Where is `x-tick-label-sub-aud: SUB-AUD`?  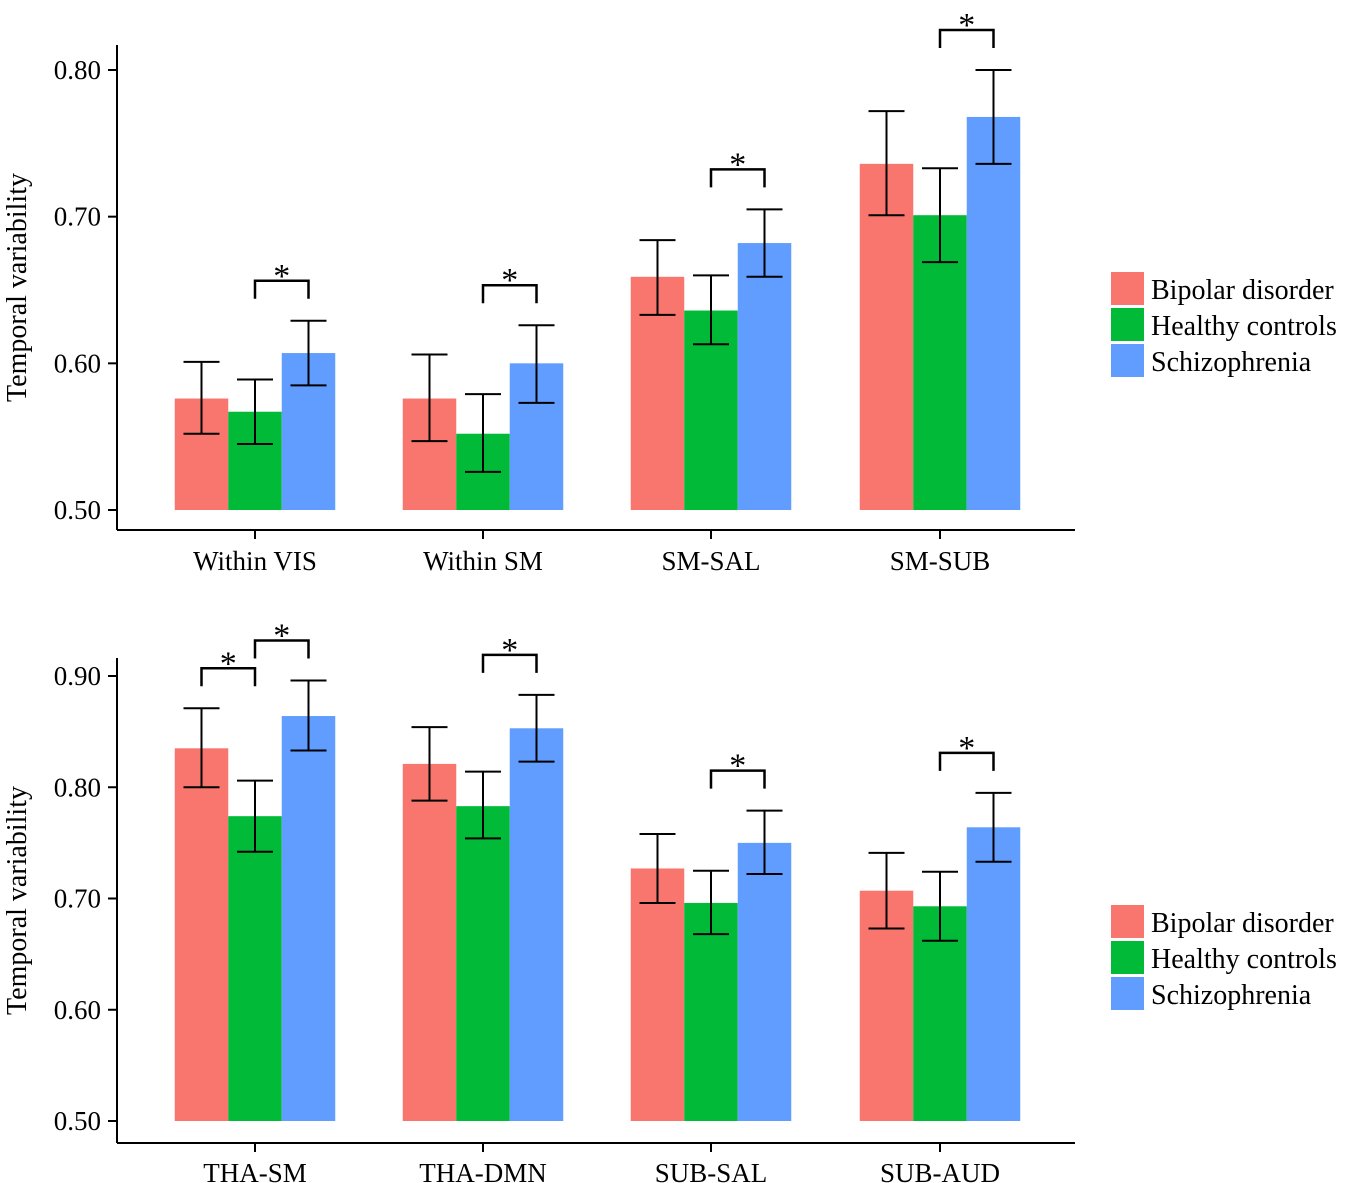 x-tick-label-sub-aud: SUB-AUD is located at coordinates (940, 1170).